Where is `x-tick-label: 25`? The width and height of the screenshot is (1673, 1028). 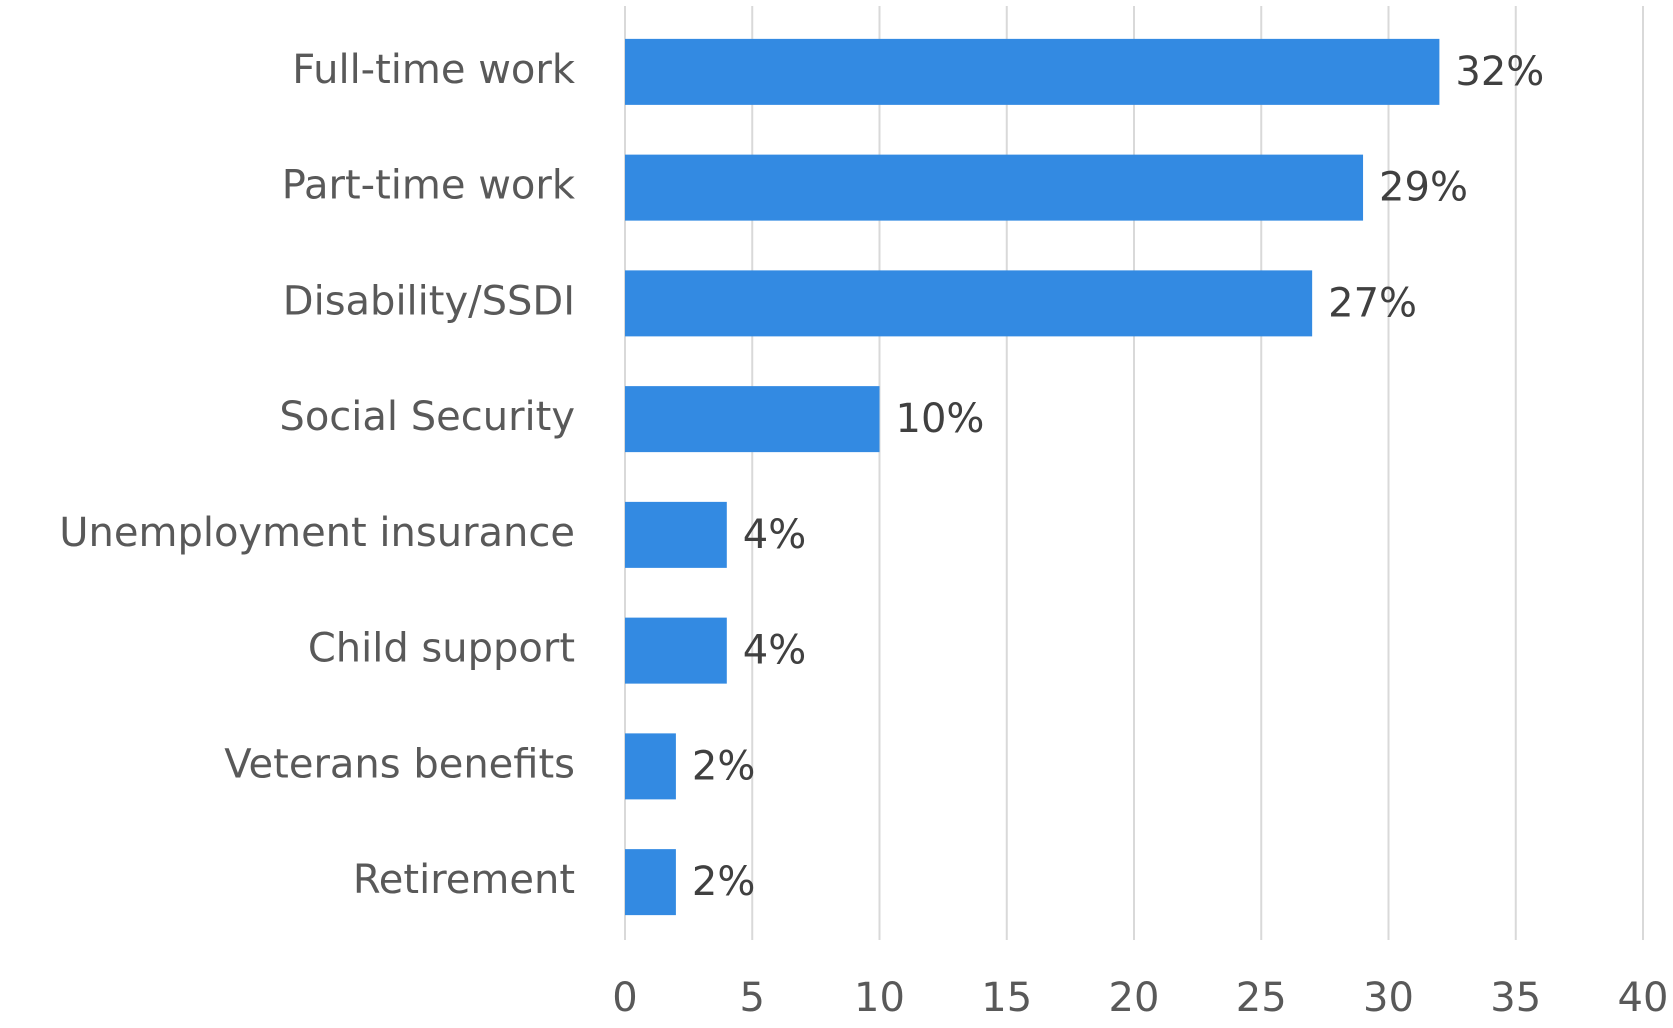 x-tick-label: 25 is located at coordinates (1261, 998).